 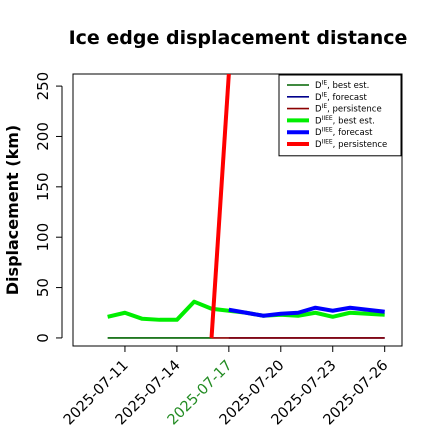 I want to click on chart-title: Ice edge displacement distance, so click(x=238, y=38).